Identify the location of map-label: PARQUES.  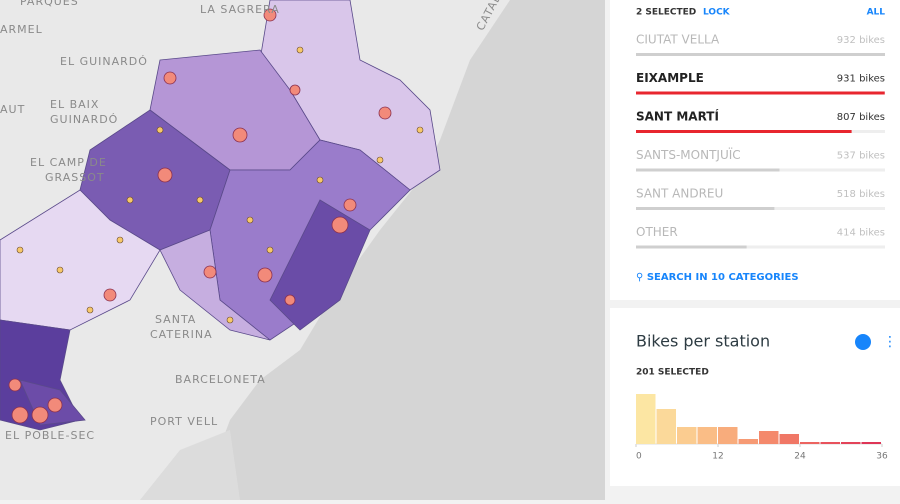
(49, 4).